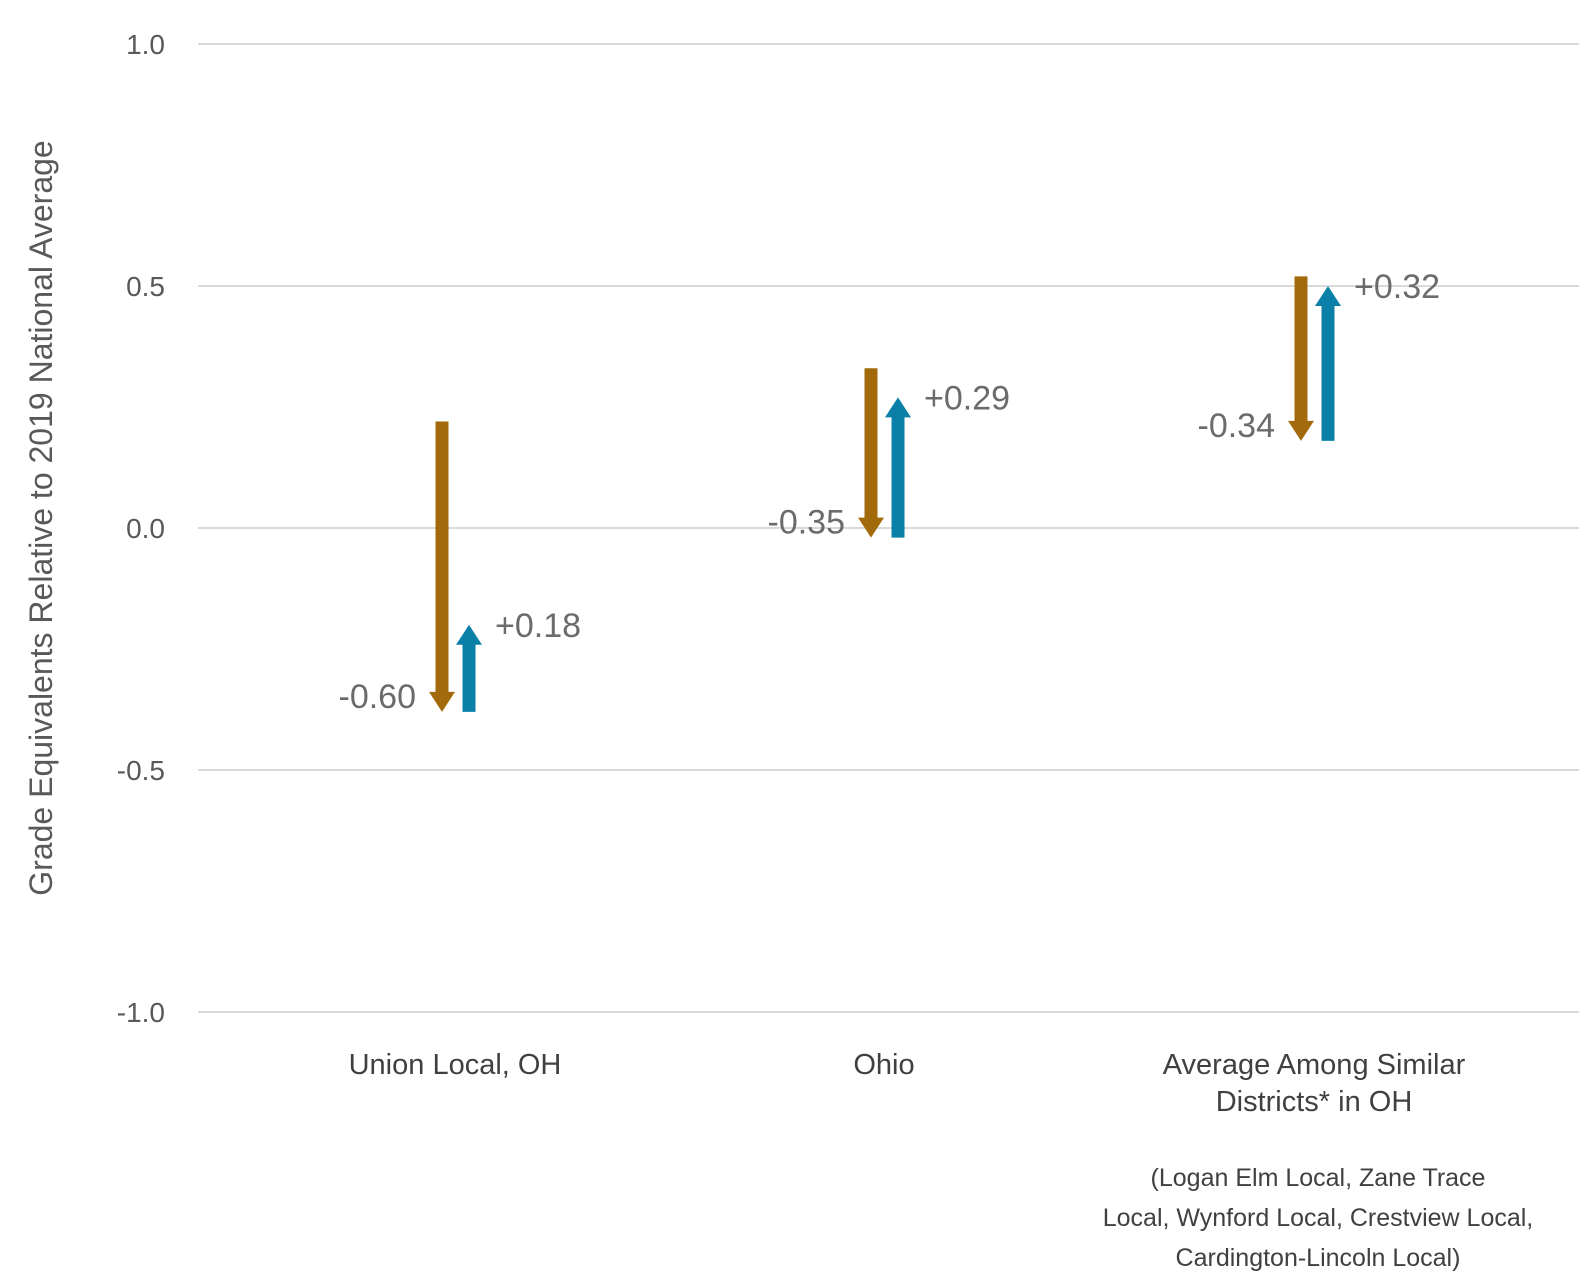 The image size is (1579, 1279). Describe the element at coordinates (538, 626) in the screenshot. I see `recovery-data-label: +0.18` at that location.